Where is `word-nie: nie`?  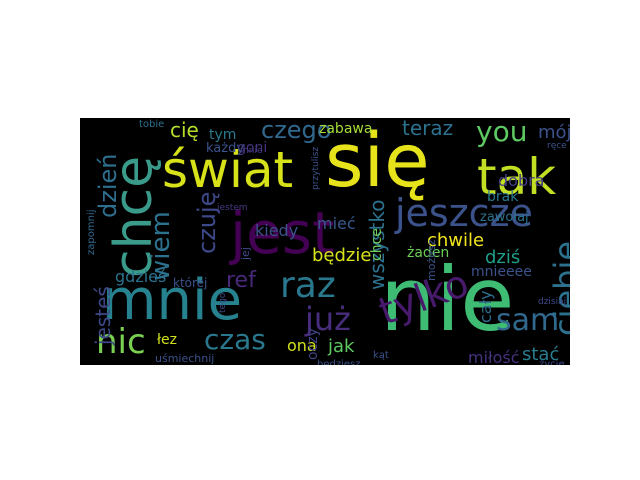
word-nie: nie is located at coordinates (447, 299).